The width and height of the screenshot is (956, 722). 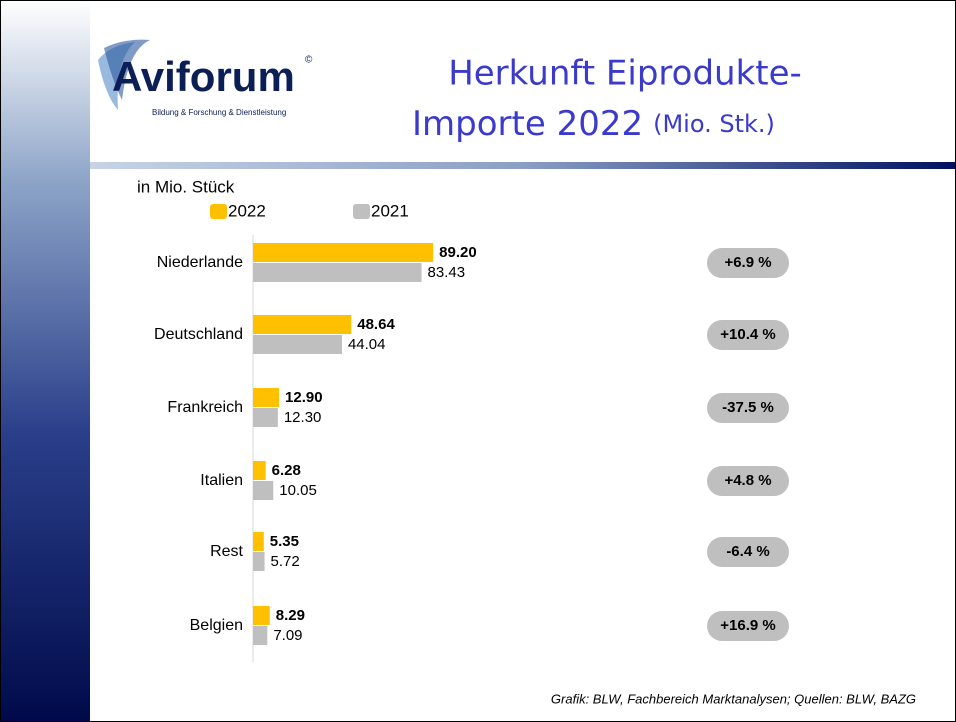 What do you see at coordinates (523, 165) in the screenshot?
I see `header-rule` at bounding box center [523, 165].